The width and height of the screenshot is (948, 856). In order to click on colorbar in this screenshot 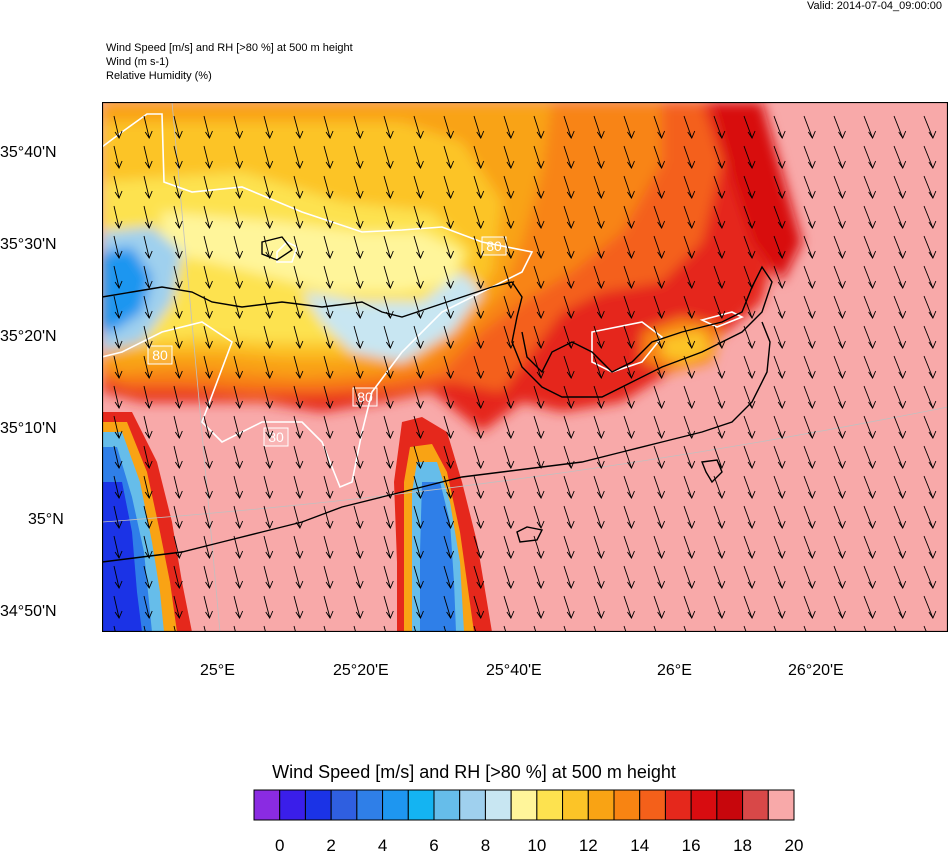, I will do `click(524, 805)`.